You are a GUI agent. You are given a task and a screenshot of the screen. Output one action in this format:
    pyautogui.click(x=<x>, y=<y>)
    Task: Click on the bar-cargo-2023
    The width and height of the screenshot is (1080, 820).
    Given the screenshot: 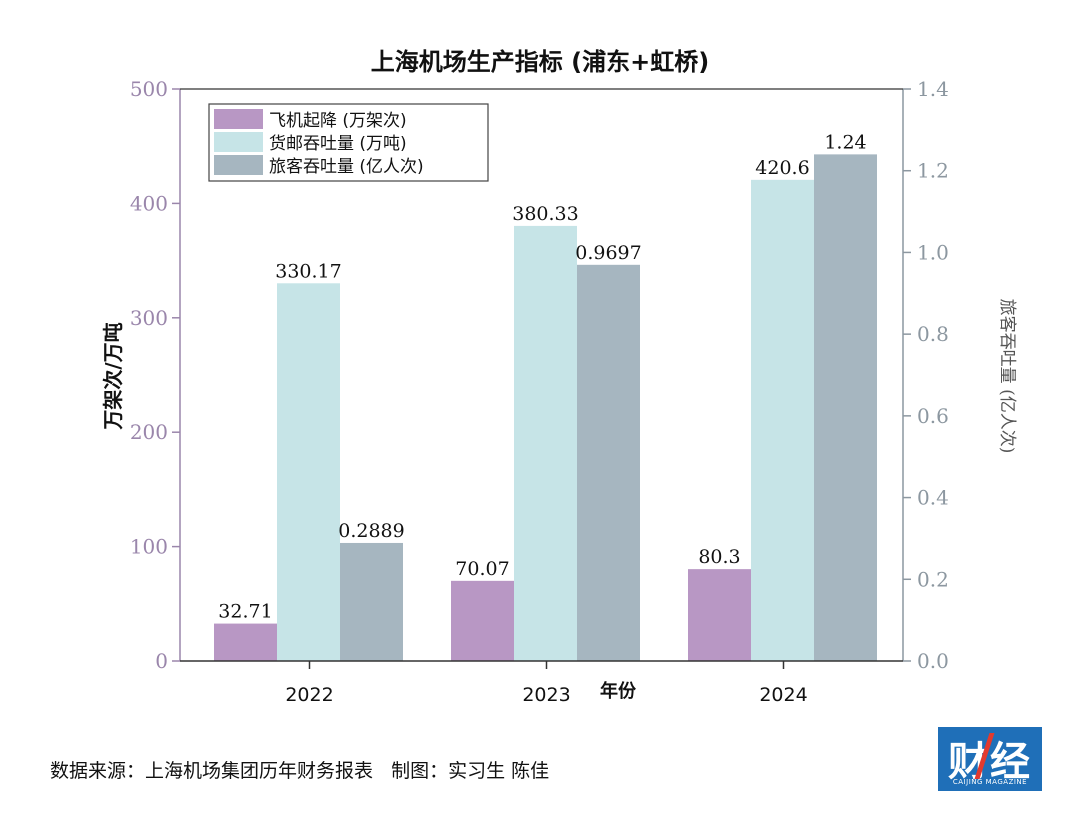 What is the action you would take?
    pyautogui.click(x=545, y=443)
    